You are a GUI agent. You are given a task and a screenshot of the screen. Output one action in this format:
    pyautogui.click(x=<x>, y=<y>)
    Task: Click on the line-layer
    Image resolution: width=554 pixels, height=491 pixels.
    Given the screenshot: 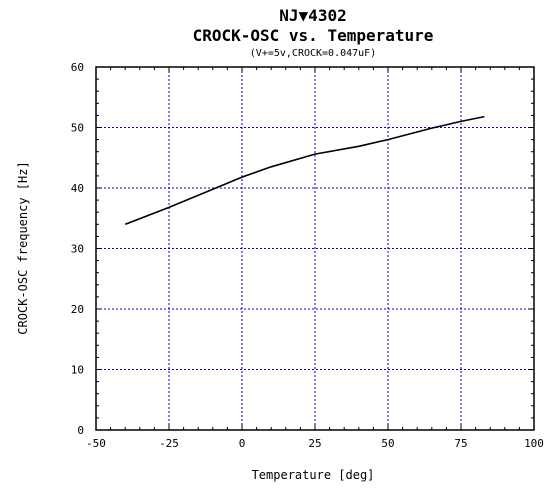 What is the action you would take?
    pyautogui.click(x=304, y=170)
    